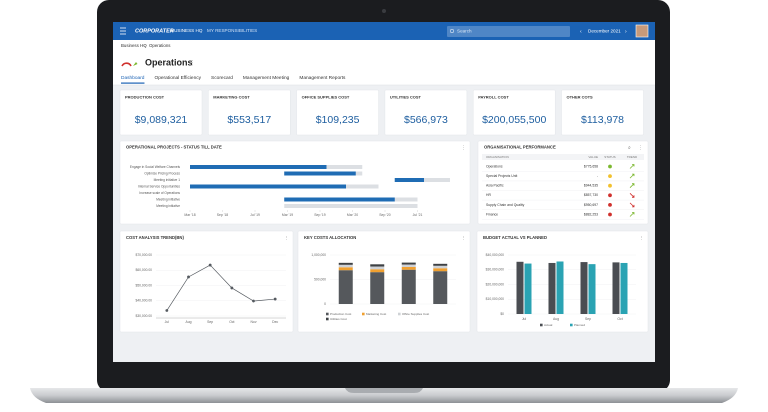 This screenshot has height=412, width=768. What do you see at coordinates (492, 214) in the screenshot?
I see `org-name: Finance` at bounding box center [492, 214].